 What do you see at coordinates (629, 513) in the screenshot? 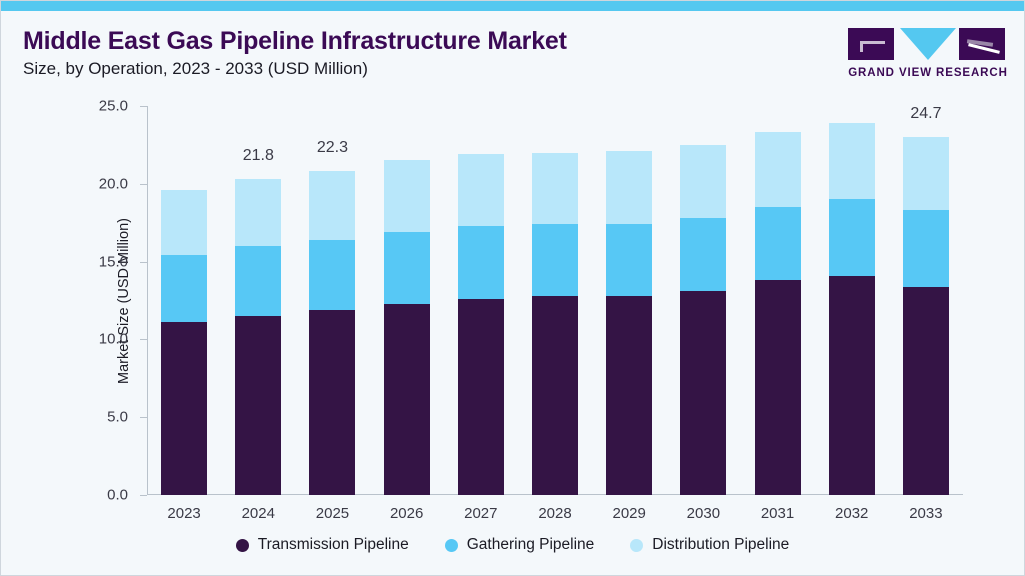
I see `x-axis-tick-label: 2029` at bounding box center [629, 513].